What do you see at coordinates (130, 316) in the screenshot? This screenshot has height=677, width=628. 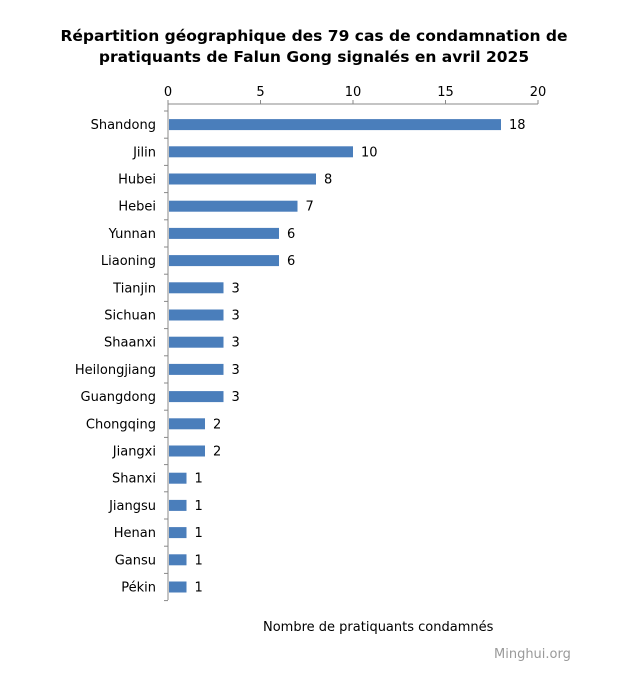 I see `category-label: Sichuan` at bounding box center [130, 316].